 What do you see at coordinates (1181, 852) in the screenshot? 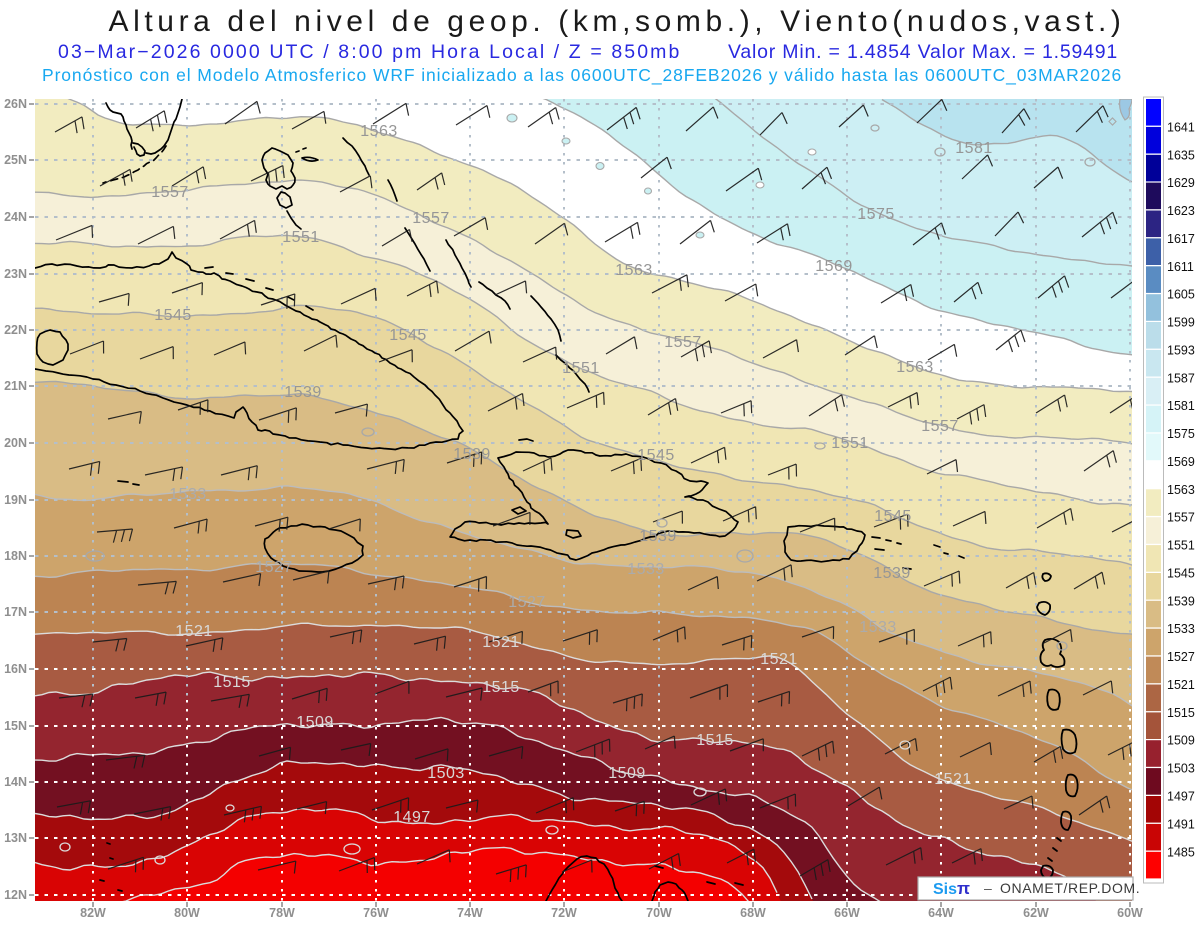
I see `svg-text: 1485` at bounding box center [1181, 852].